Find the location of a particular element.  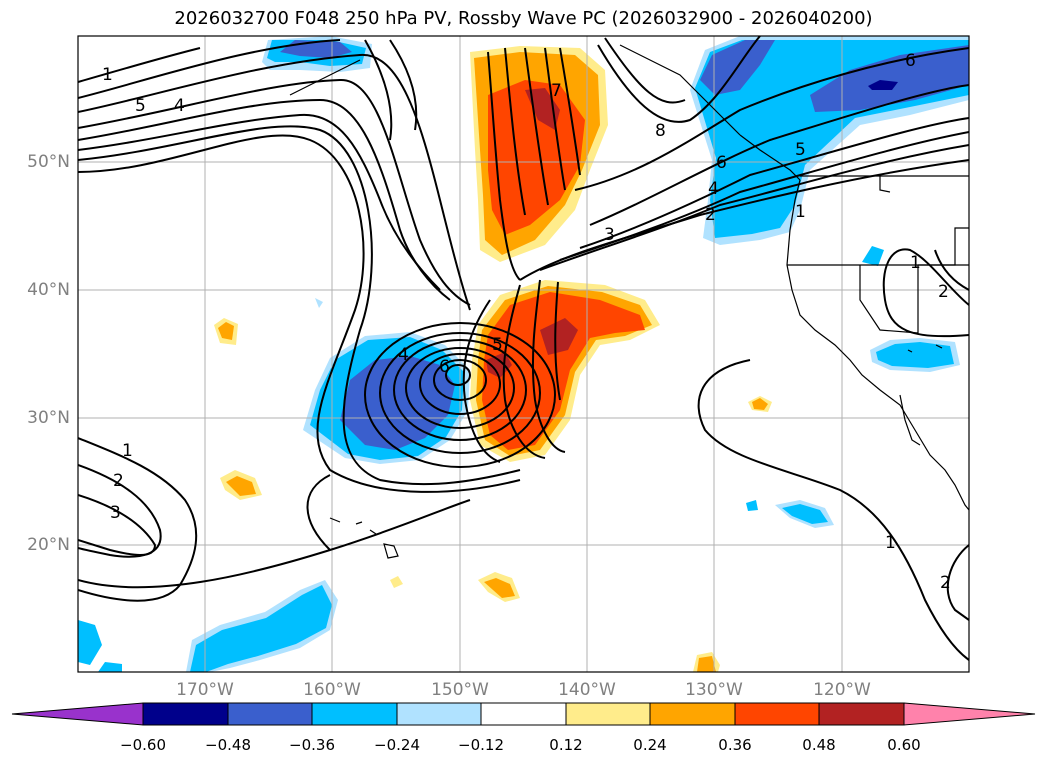

colorbar-tick-label: −0.36 is located at coordinates (312, 745).